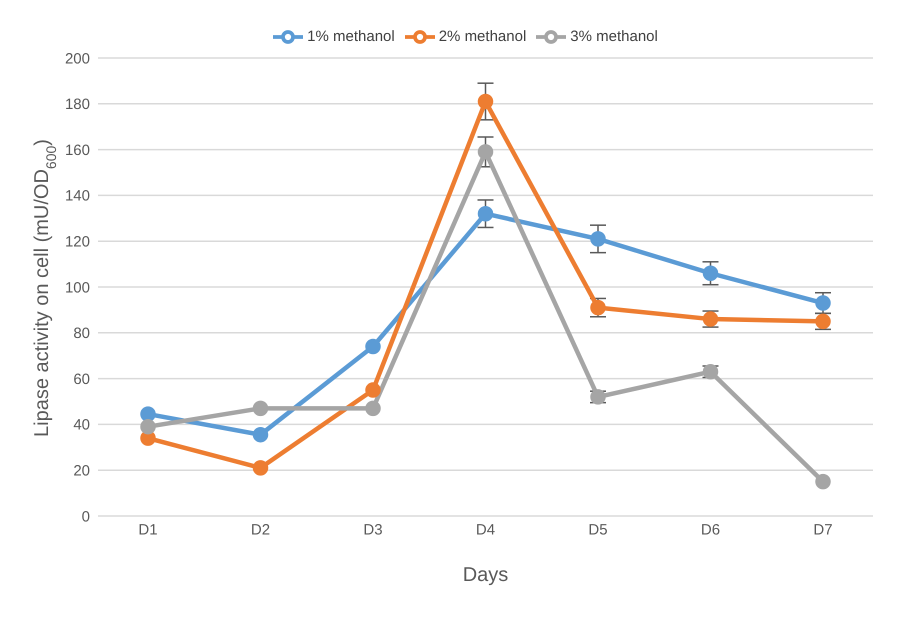 This screenshot has width=921, height=624. Describe the element at coordinates (823, 530) in the screenshot. I see `x-tick-label: D7` at that location.